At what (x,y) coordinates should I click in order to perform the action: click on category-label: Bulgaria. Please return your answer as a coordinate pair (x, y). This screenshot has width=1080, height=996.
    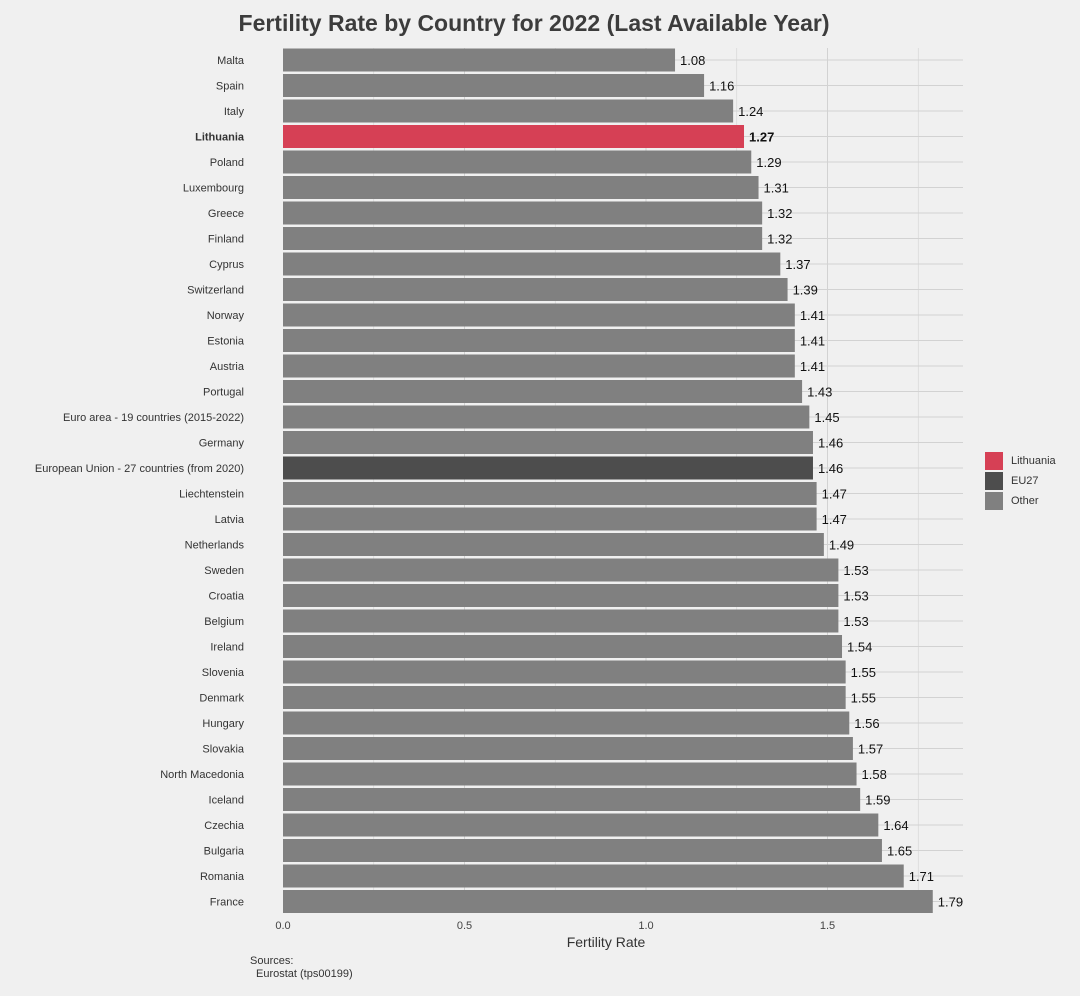
    Looking at the image, I should click on (224, 852).